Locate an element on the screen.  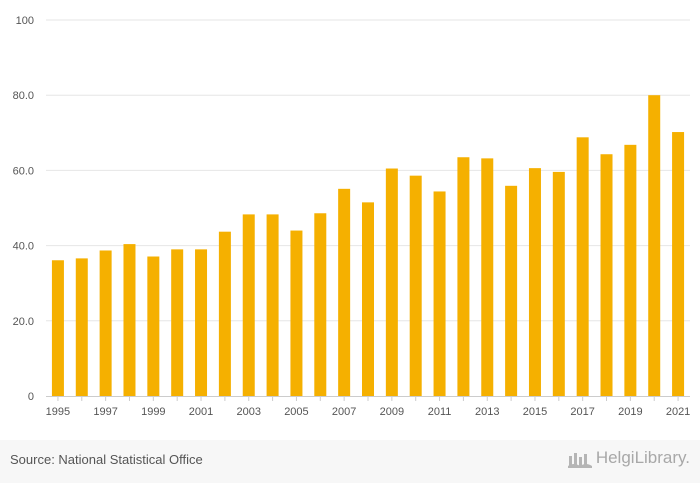
y-tick-label: 0 is located at coordinates (31, 397).